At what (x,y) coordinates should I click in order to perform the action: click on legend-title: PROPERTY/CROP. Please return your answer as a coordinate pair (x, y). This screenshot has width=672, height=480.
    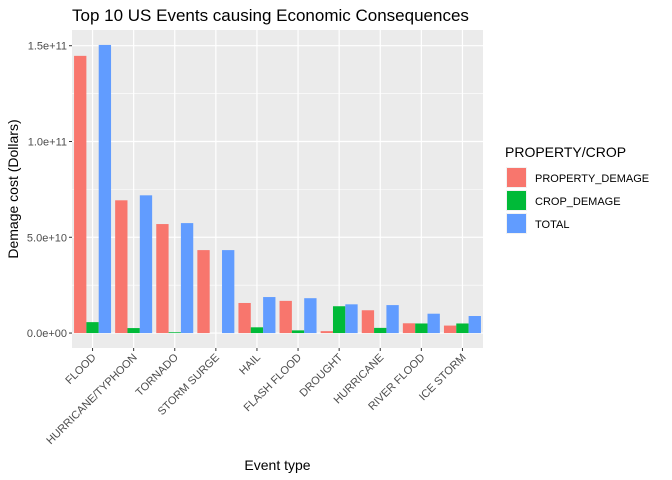
    Looking at the image, I should click on (565, 152).